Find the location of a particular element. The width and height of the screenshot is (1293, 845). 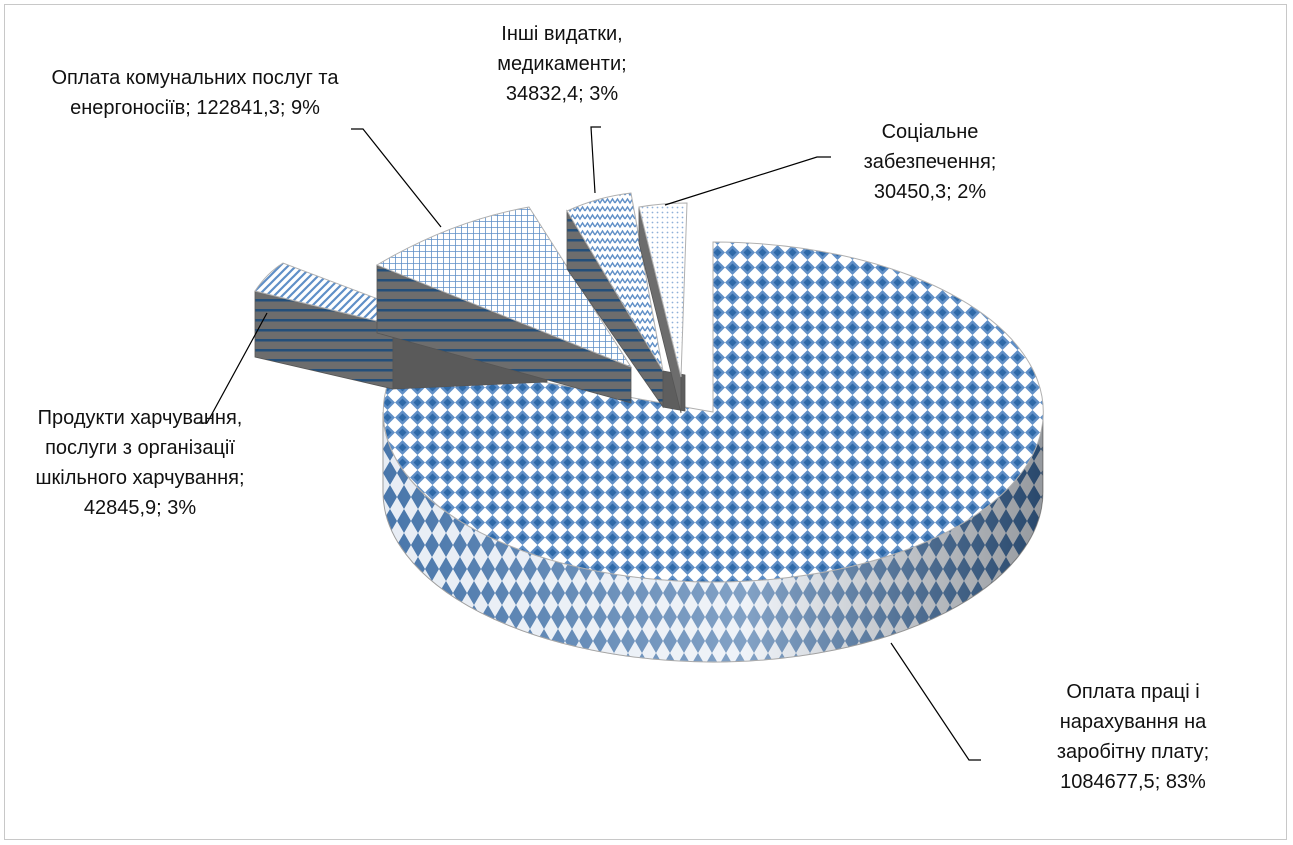

data-label-social: Соціальне забезпечення; 30450,3; 2% is located at coordinates (930, 162).